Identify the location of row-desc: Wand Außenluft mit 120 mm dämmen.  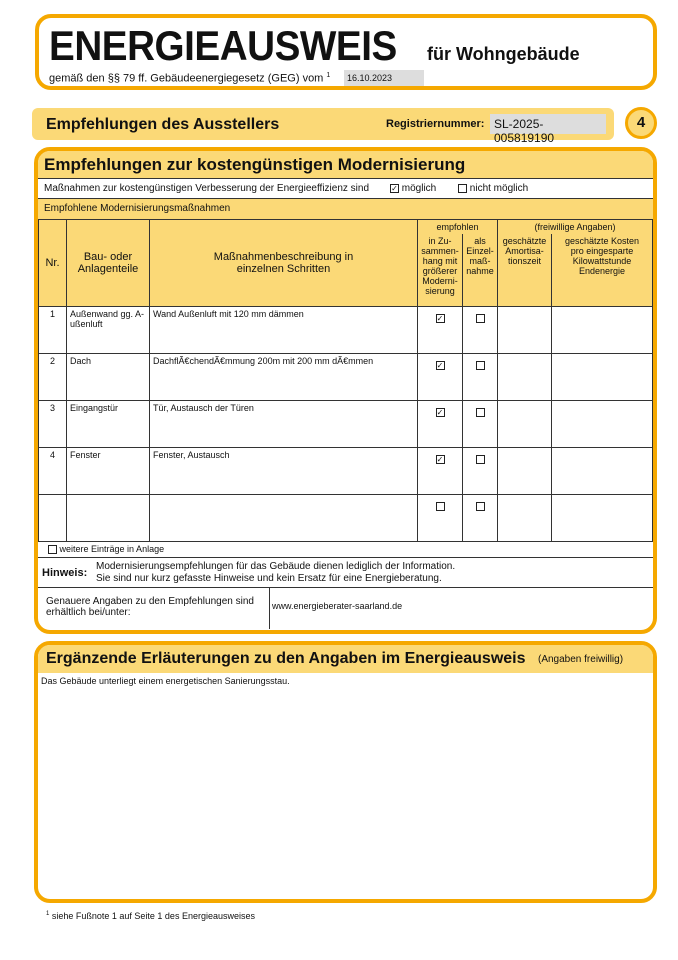
(283, 329).